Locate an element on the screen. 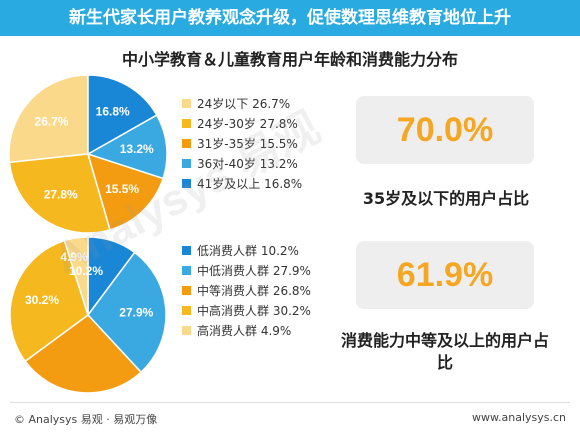 Image resolution: width=580 pixels, height=435 pixels. legend-label: 高消费人群 4.9% is located at coordinates (244, 331).